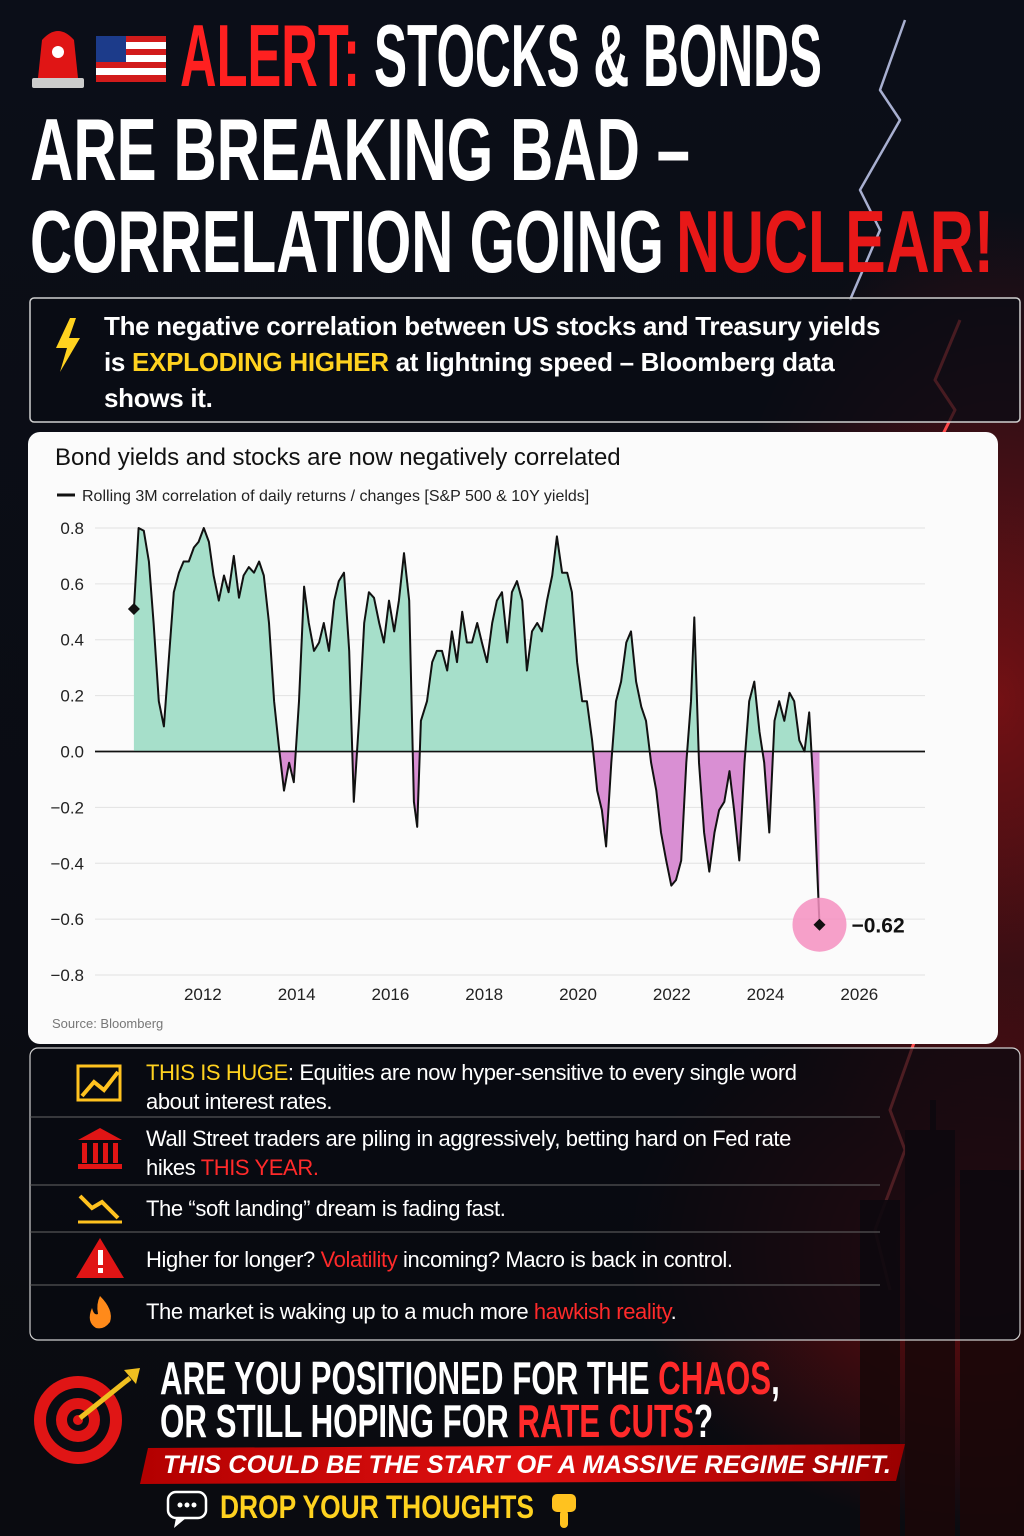 The height and width of the screenshot is (1536, 1024). I want to click on end-marker, so click(819, 924).